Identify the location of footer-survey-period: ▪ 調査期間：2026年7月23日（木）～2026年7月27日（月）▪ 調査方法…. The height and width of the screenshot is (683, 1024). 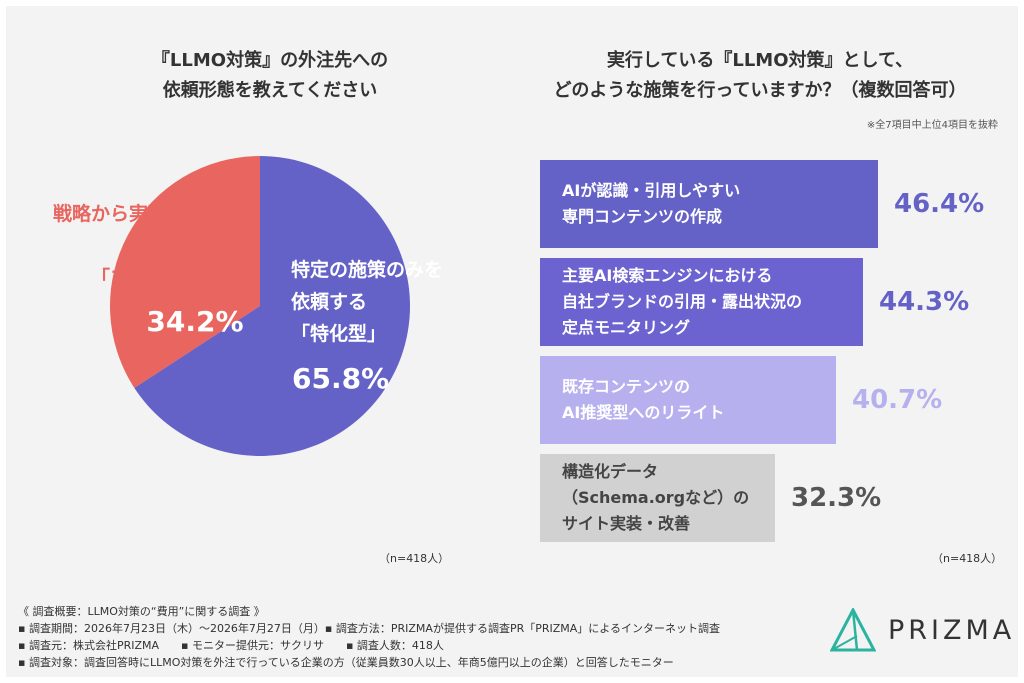
(369, 628).